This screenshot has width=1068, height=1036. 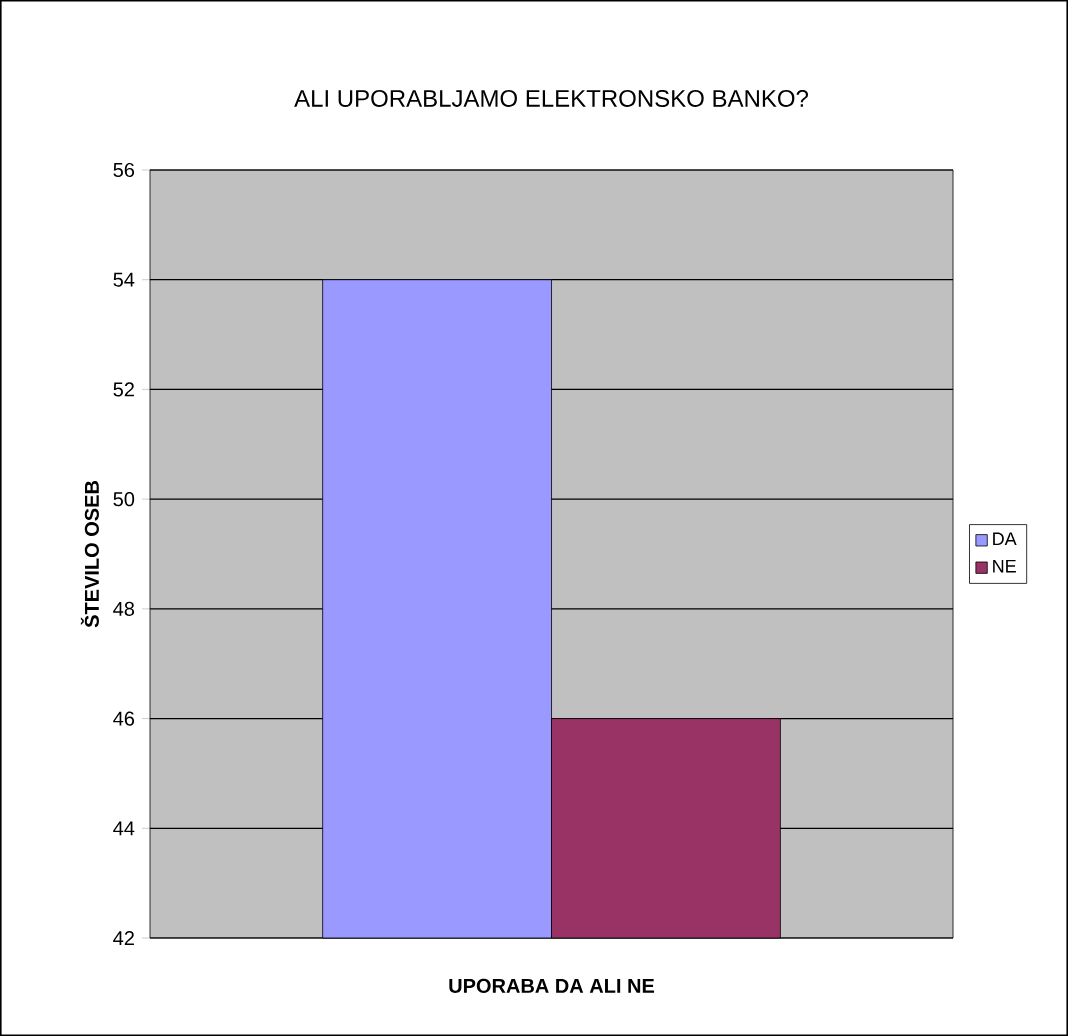 I want to click on y-tick-label: 50, so click(x=124, y=499).